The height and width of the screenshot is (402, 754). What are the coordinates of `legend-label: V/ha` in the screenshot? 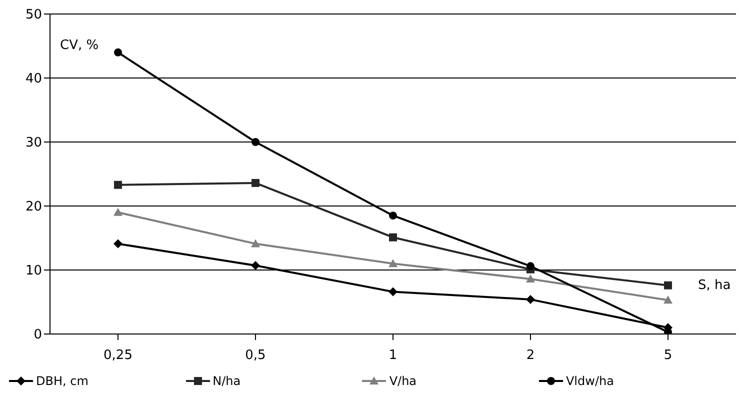 It's located at (403, 381).